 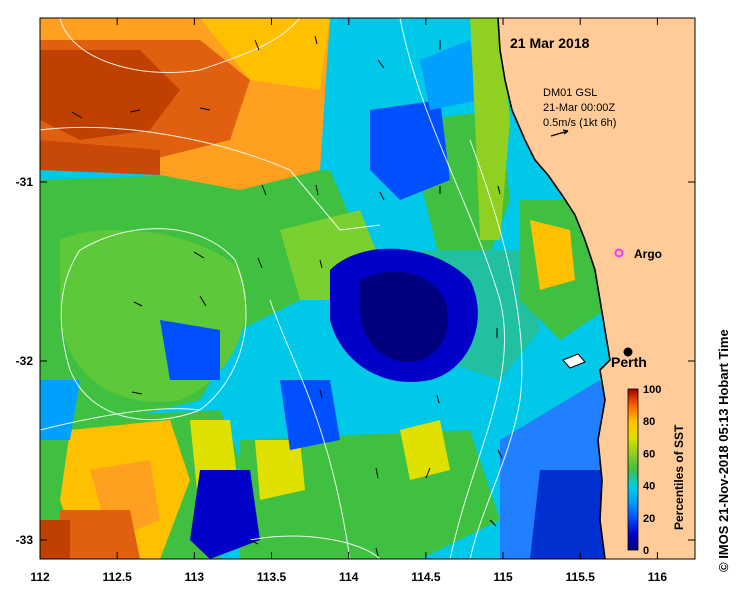 I want to click on city-label-perth: Perth, so click(x=629, y=362).